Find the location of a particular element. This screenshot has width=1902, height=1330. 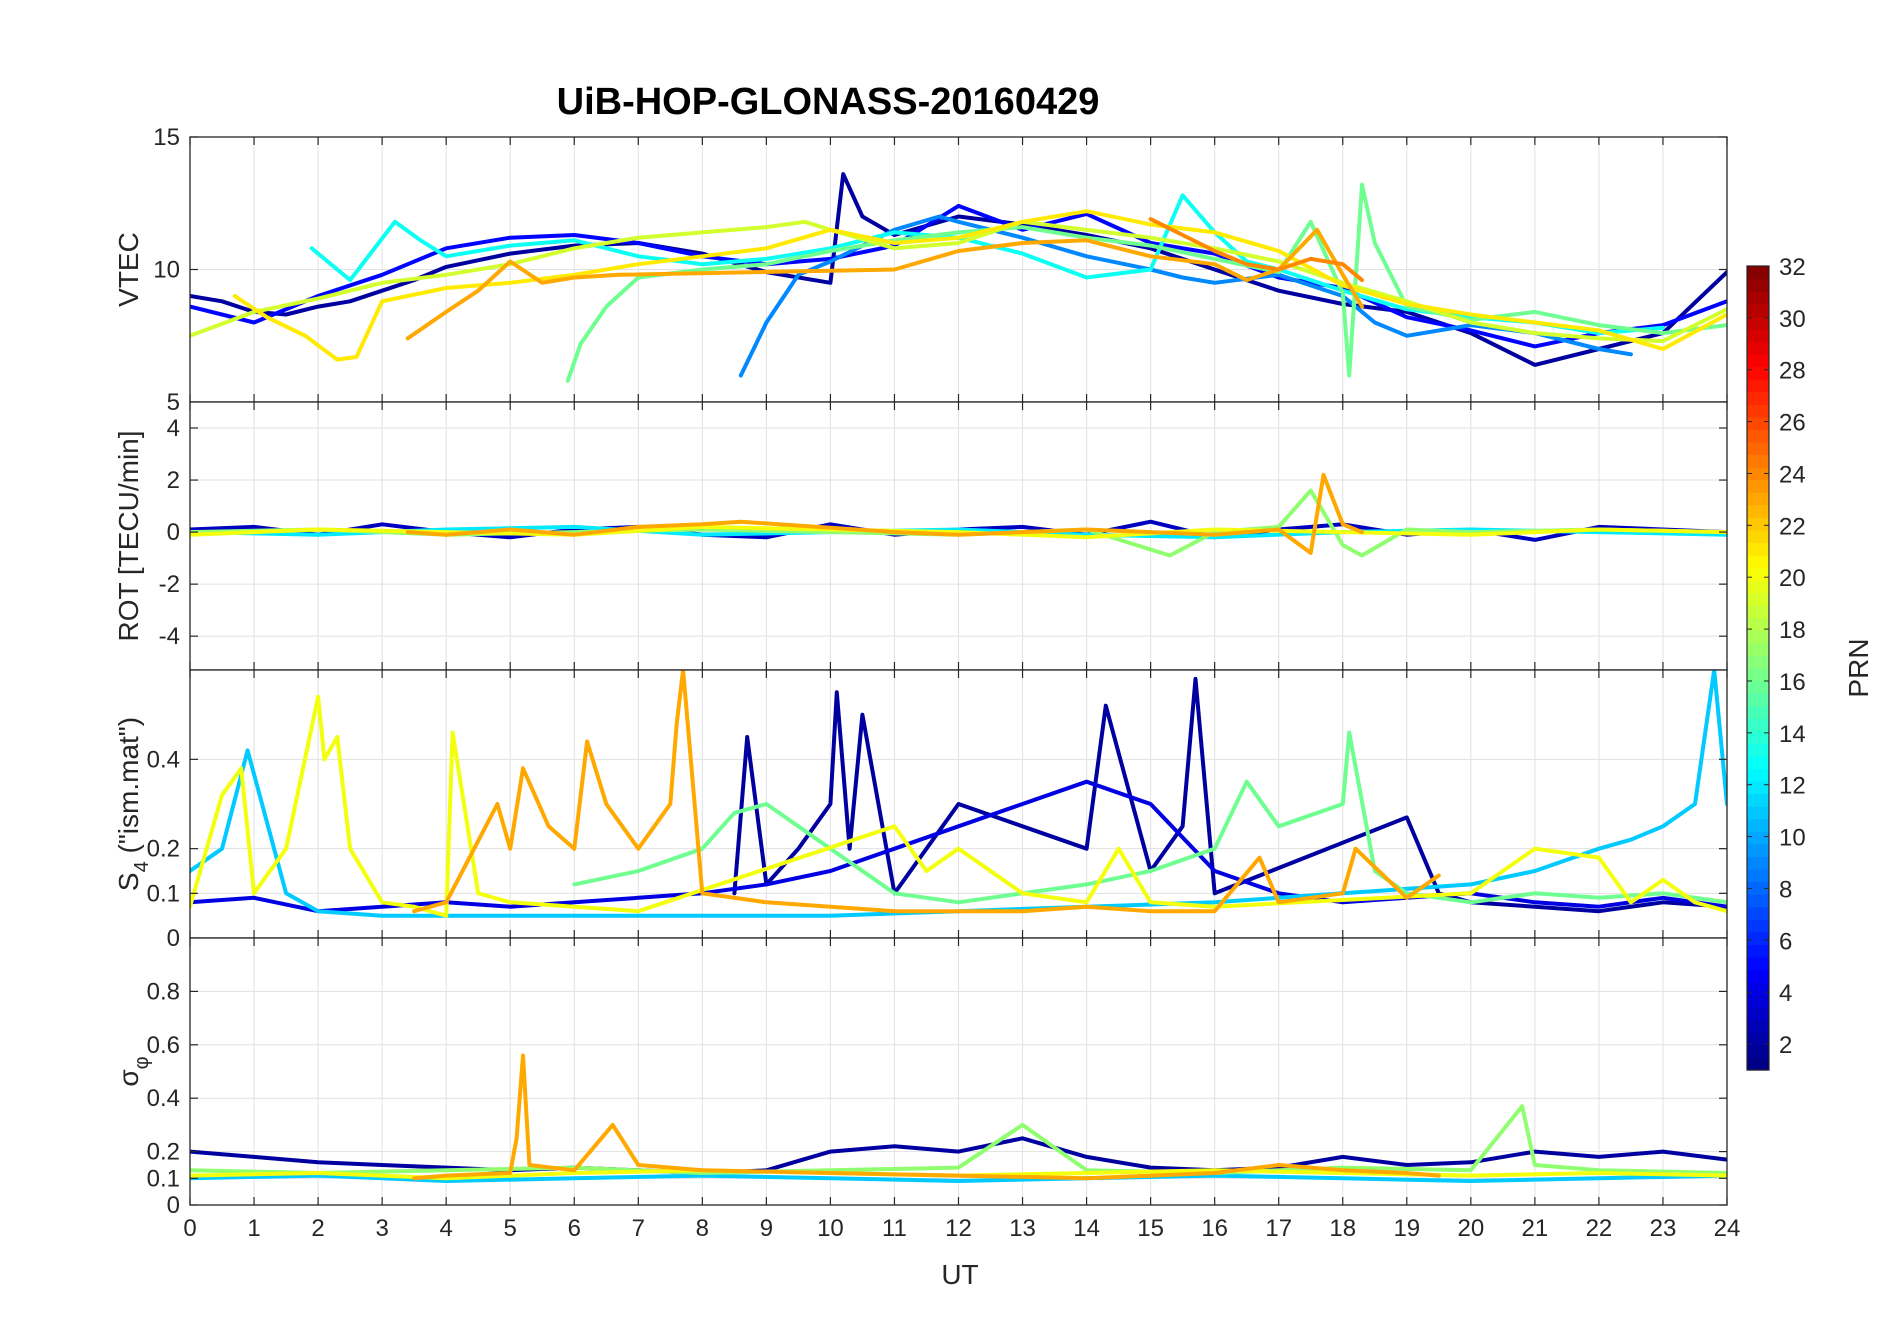

colorbar-tick-label: 12 is located at coordinates (1792, 786).